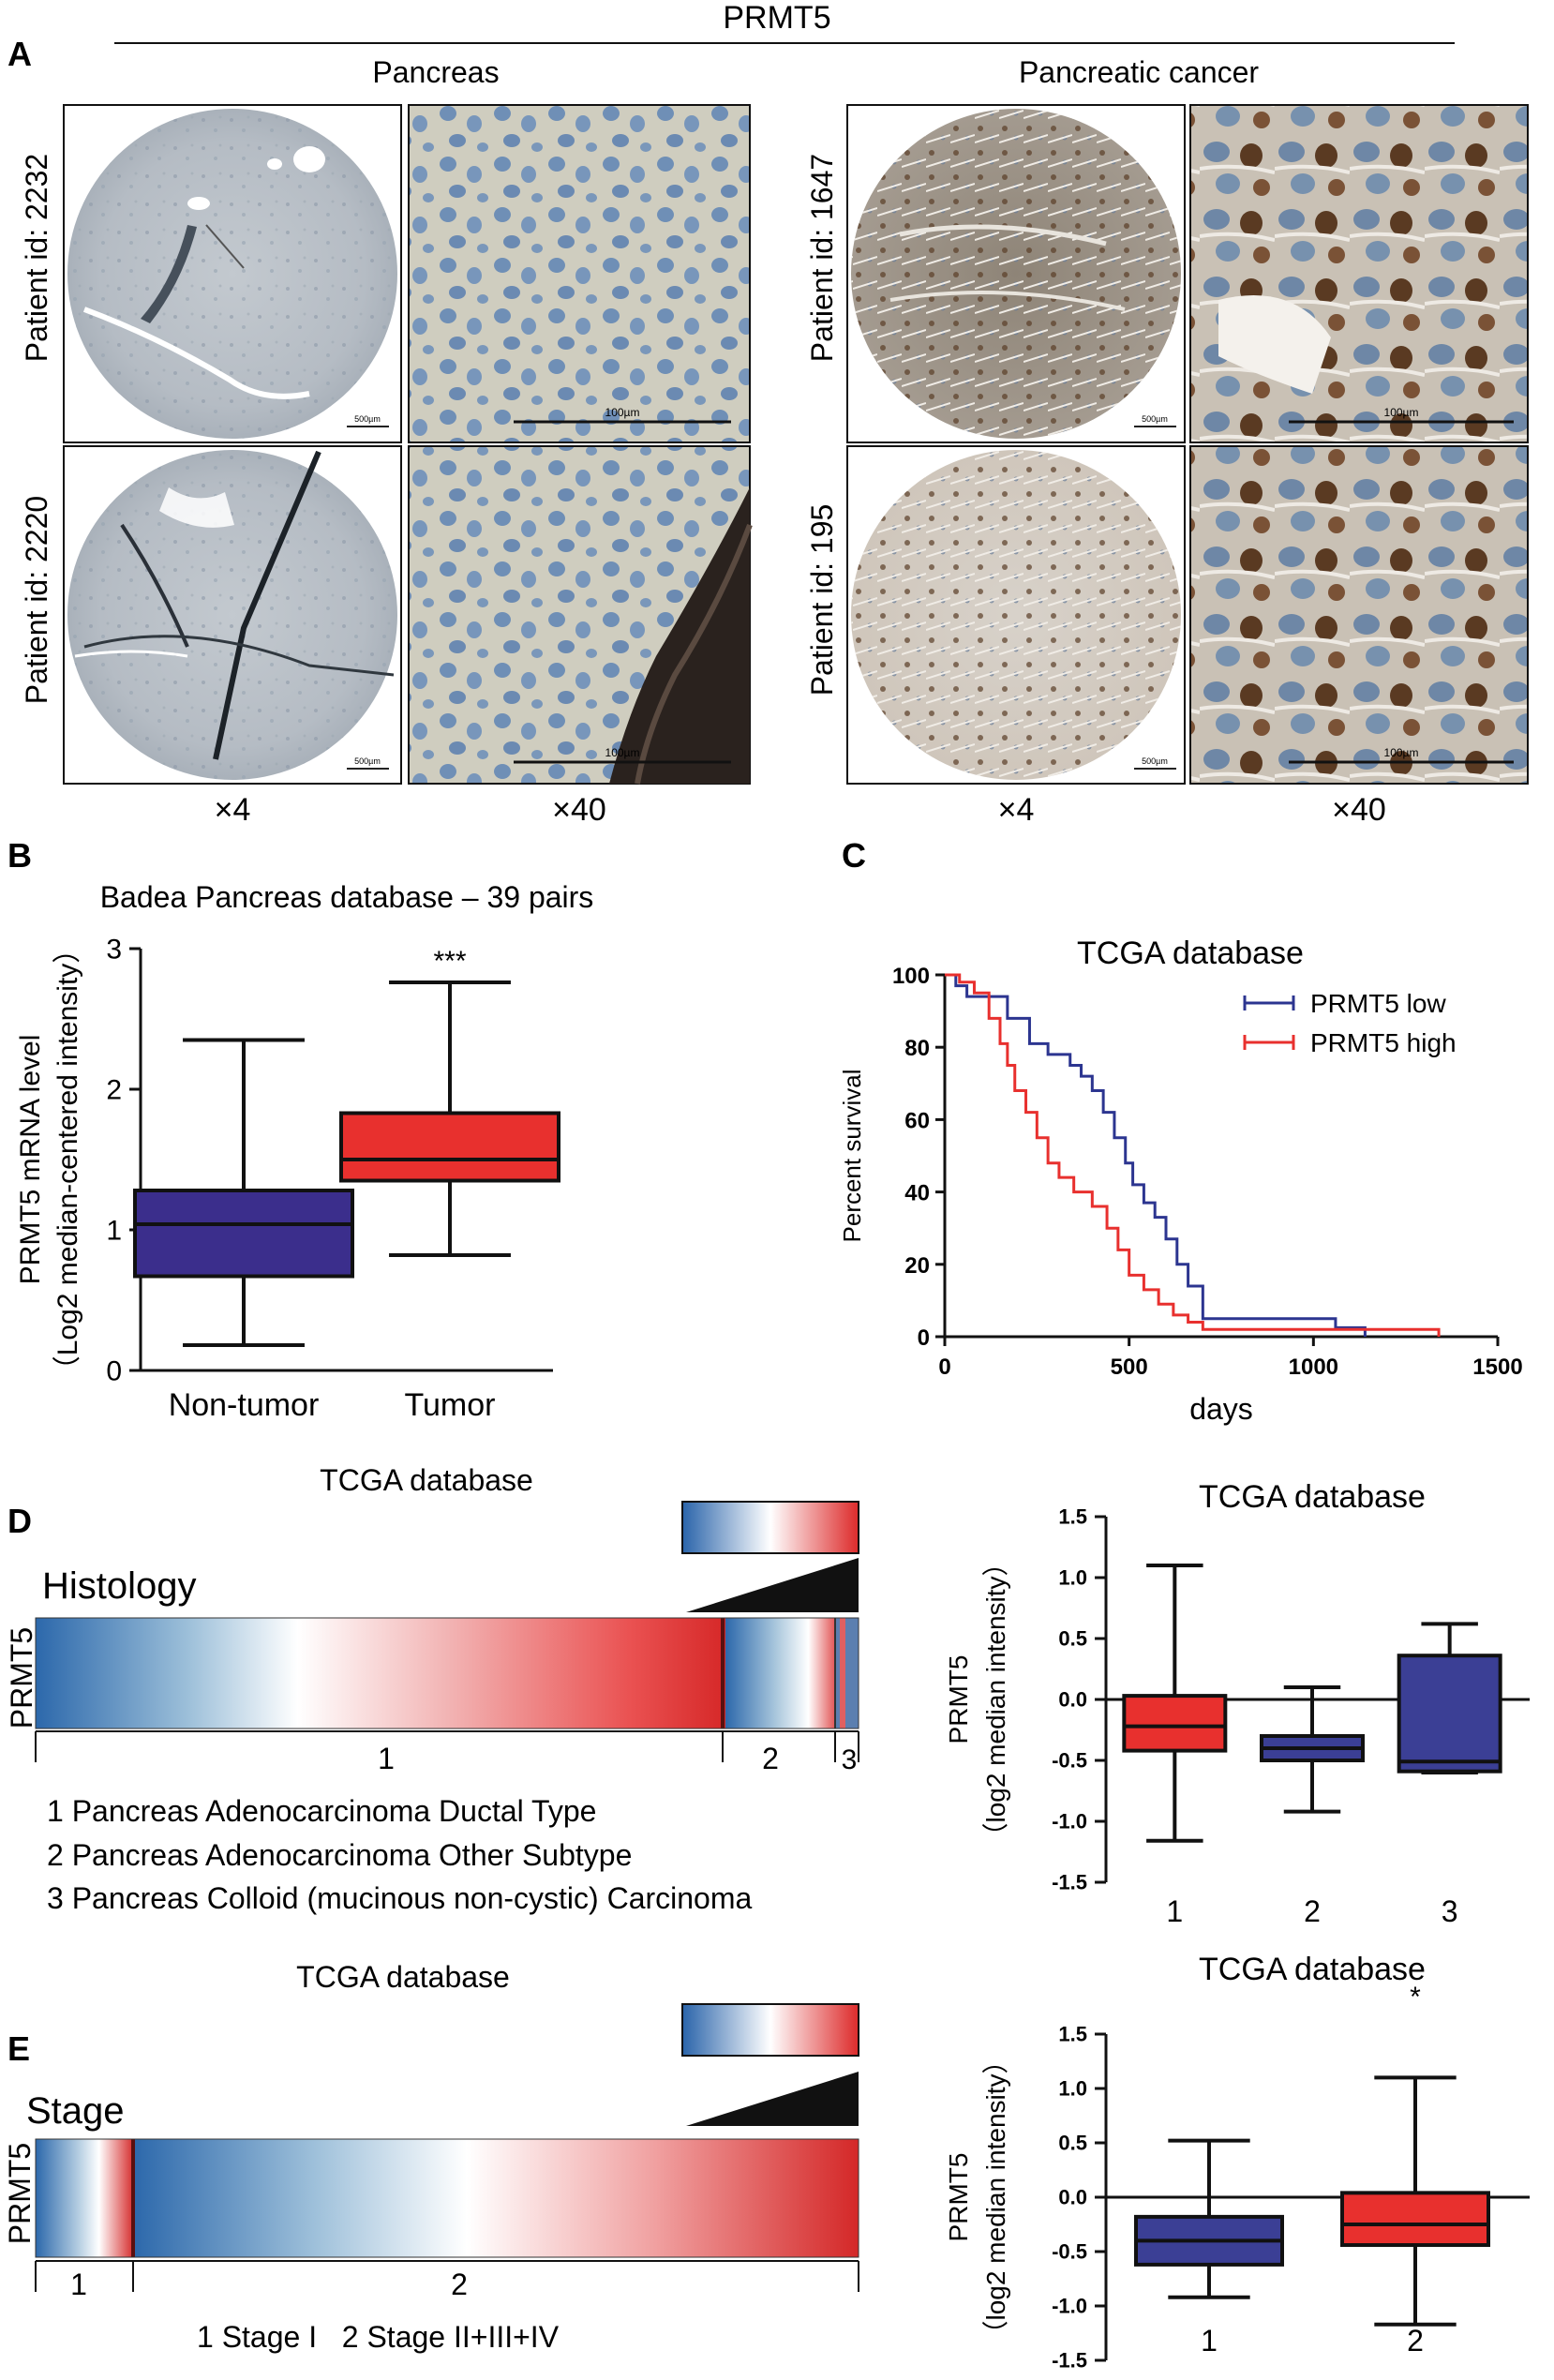 This screenshot has height=2380, width=1554. Describe the element at coordinates (386, 1758) in the screenshot. I see `heatmap-d-group-label: 1` at that location.